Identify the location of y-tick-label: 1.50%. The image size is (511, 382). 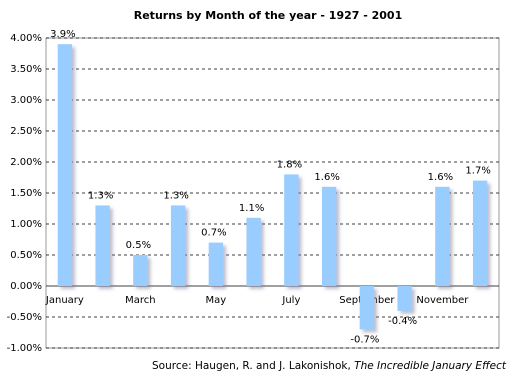
(26, 193).